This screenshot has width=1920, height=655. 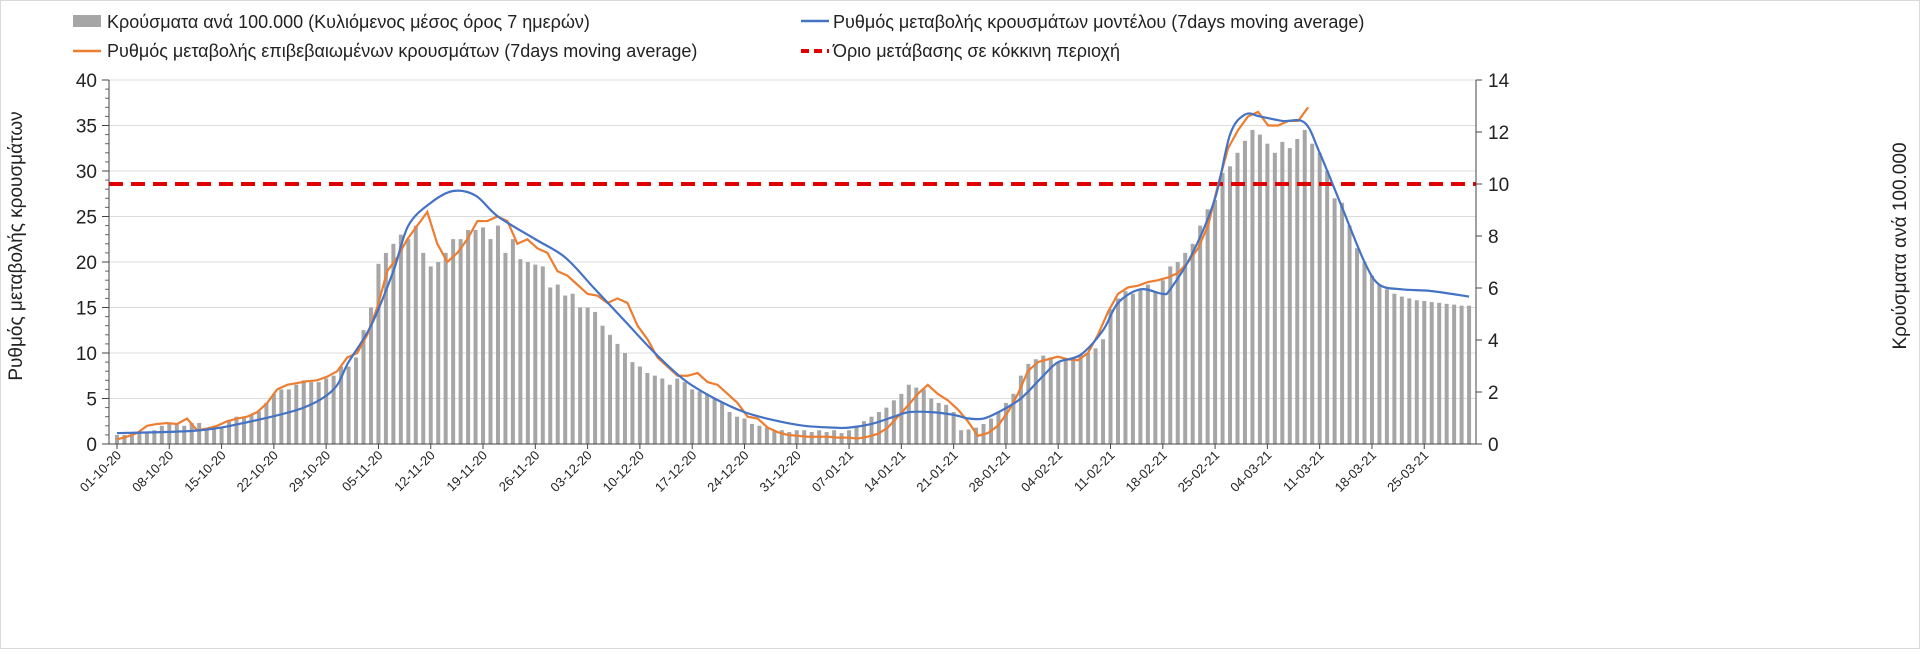 I want to click on y-right-tick-label: 10, so click(x=1498, y=185).